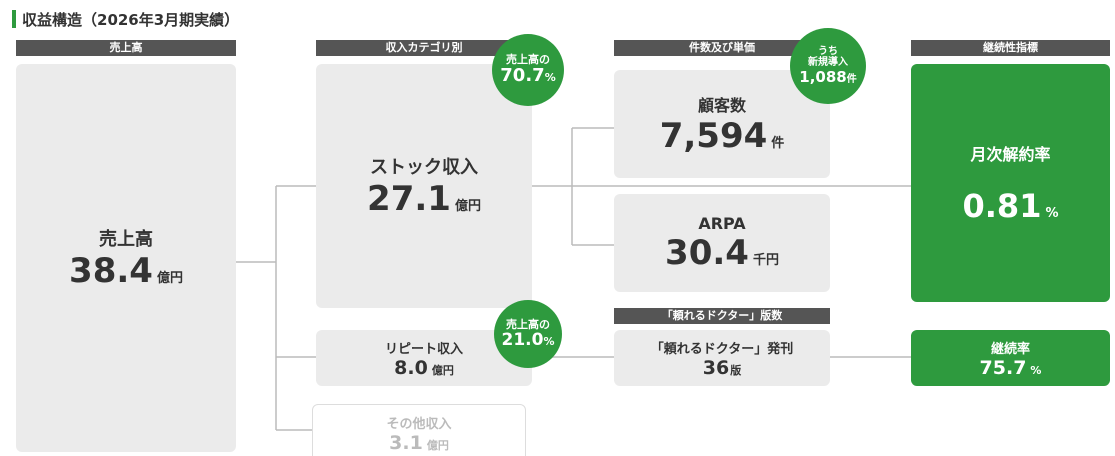 Image resolution: width=1115 pixels, height=456 pixels. Describe the element at coordinates (765, 260) in the screenshot. I see `unit: 千円` at that location.